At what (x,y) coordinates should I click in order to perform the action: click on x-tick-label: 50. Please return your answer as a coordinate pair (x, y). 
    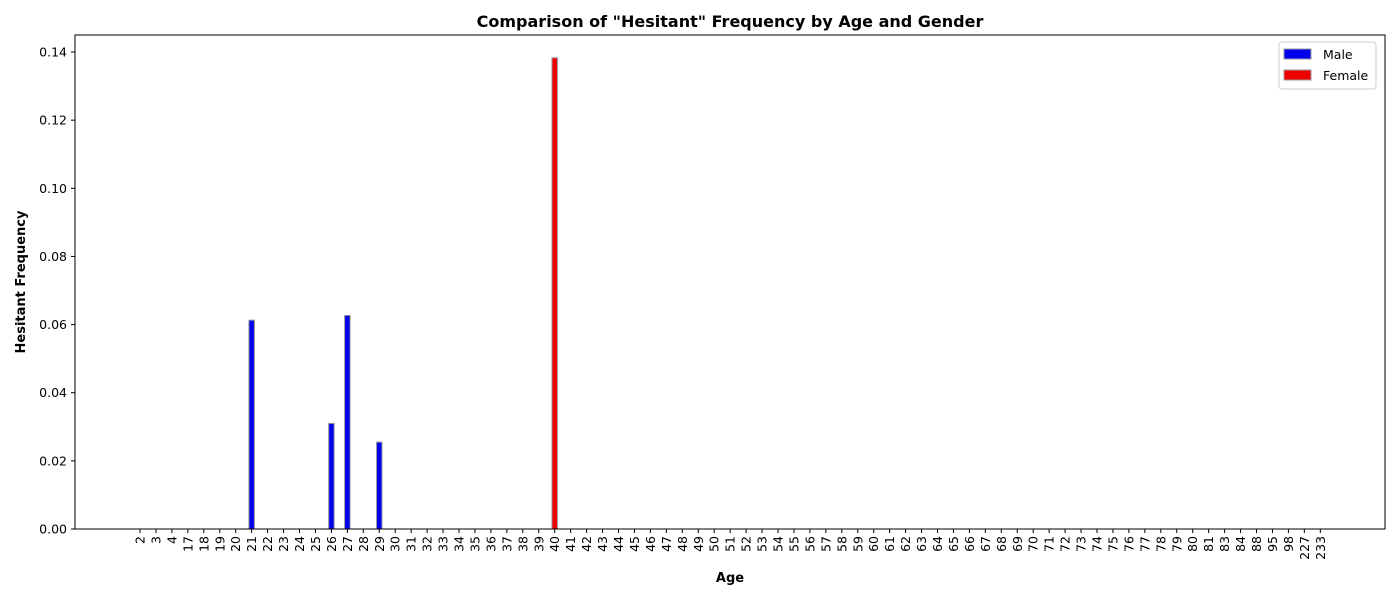
    Looking at the image, I should click on (714, 544).